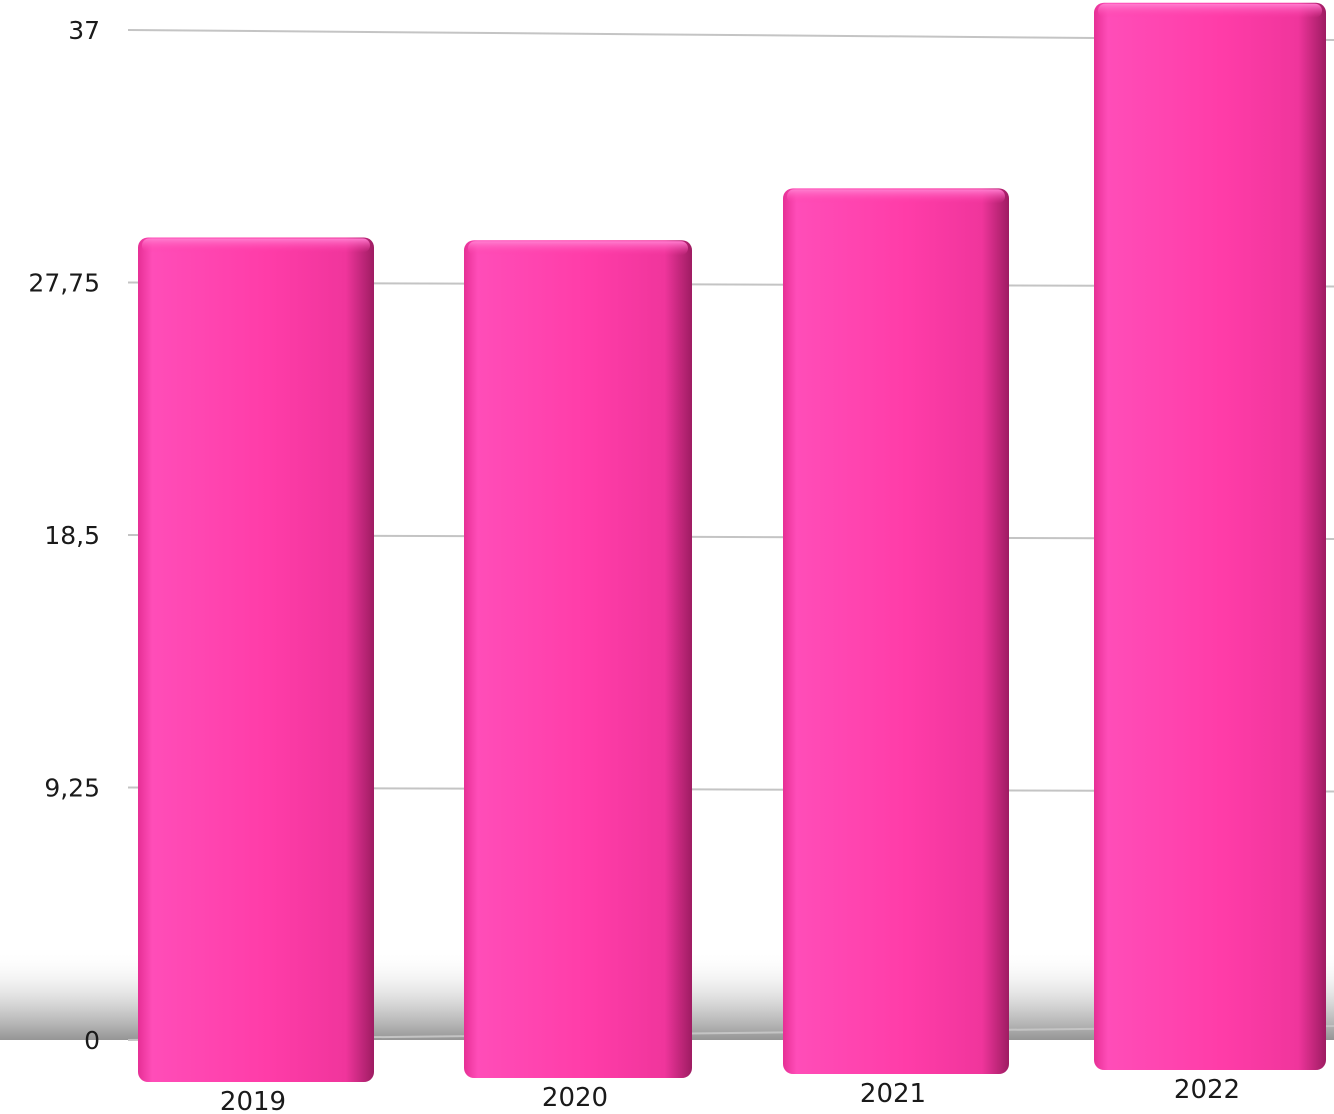  I want to click on y-tick-label: 9,25, so click(72, 788).